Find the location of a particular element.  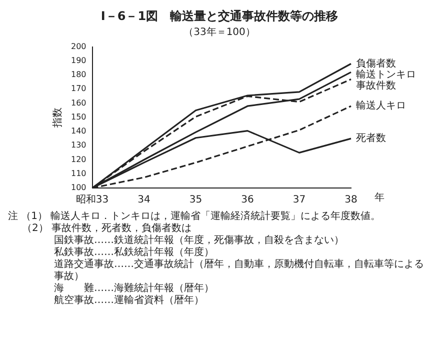

y-tick-label: 150 is located at coordinates (78, 117).